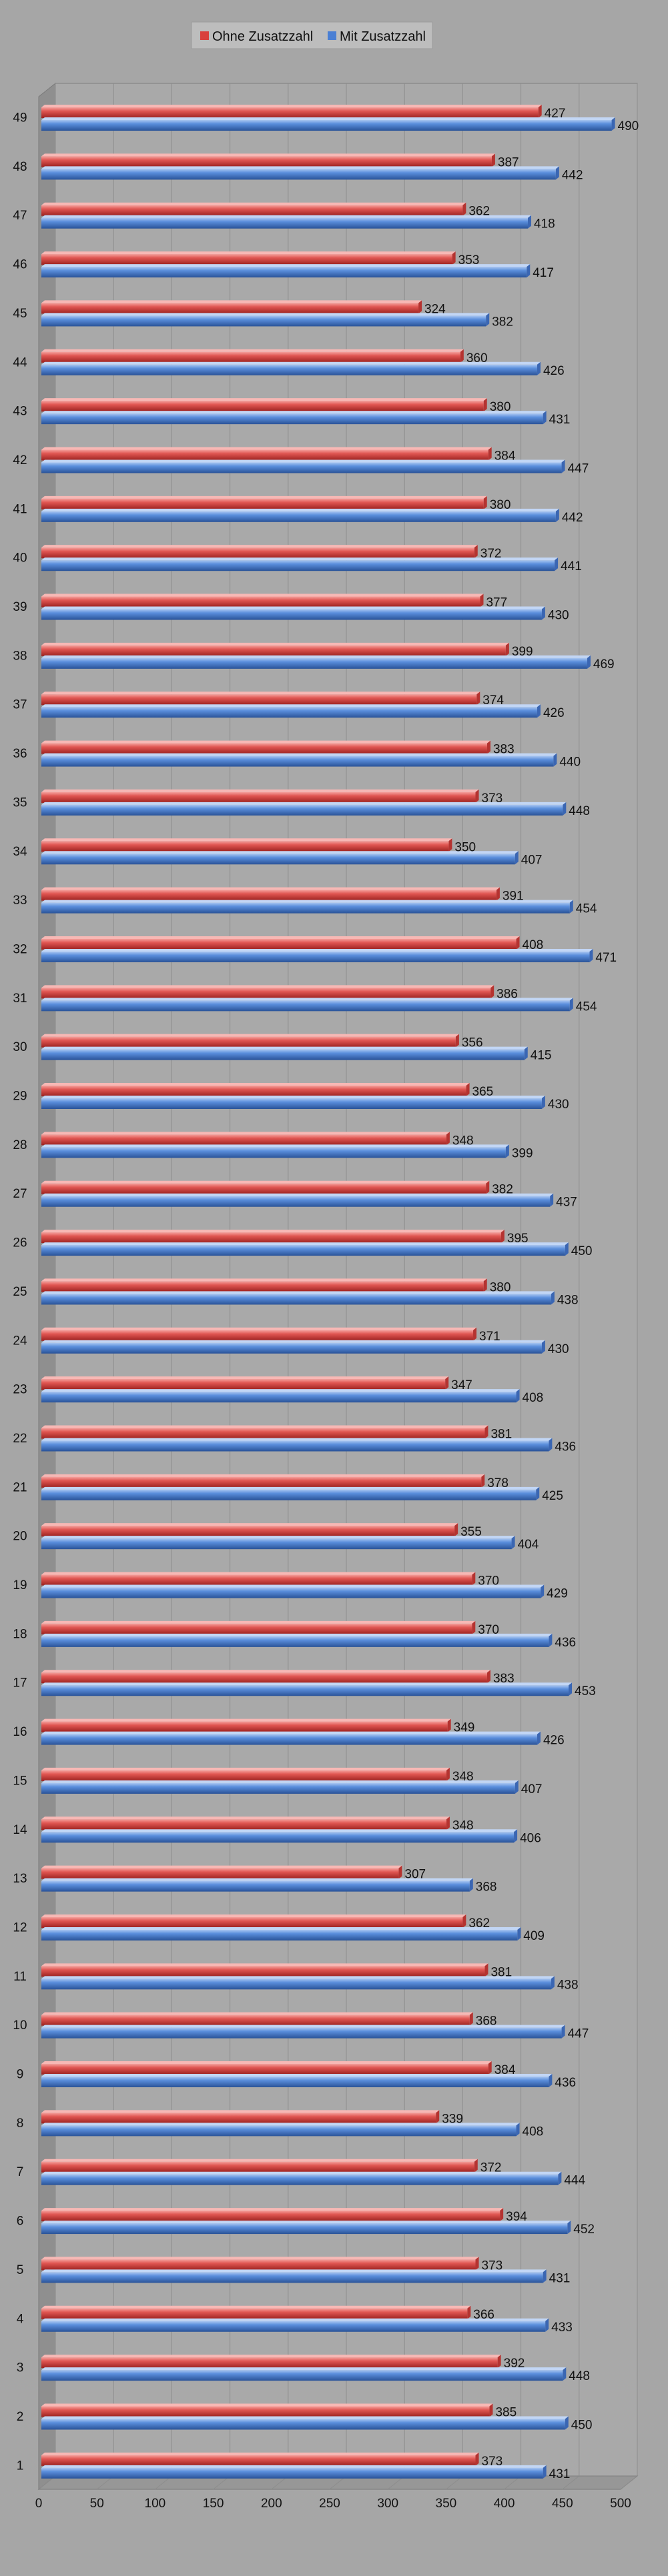 The width and height of the screenshot is (668, 2576). Describe the element at coordinates (463, 1825) in the screenshot. I see `data-label: 348` at that location.